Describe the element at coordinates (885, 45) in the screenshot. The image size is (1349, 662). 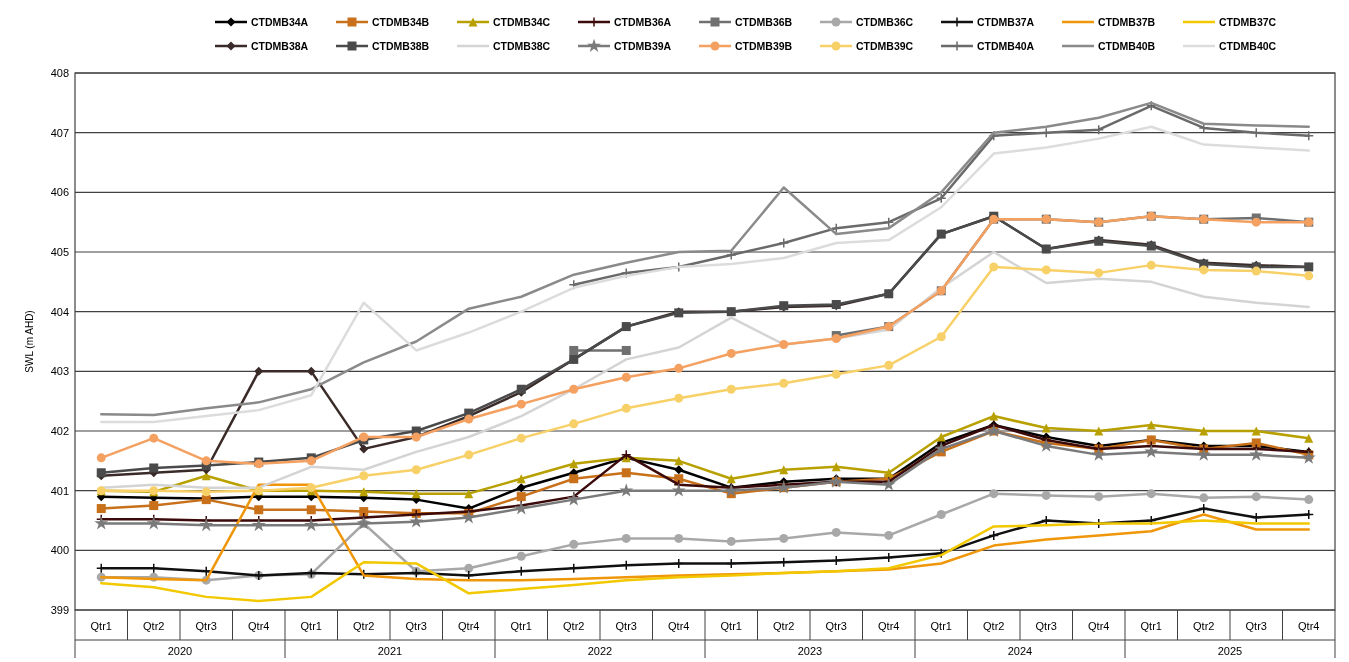
I see `legend-label: CTDMB39C` at that location.